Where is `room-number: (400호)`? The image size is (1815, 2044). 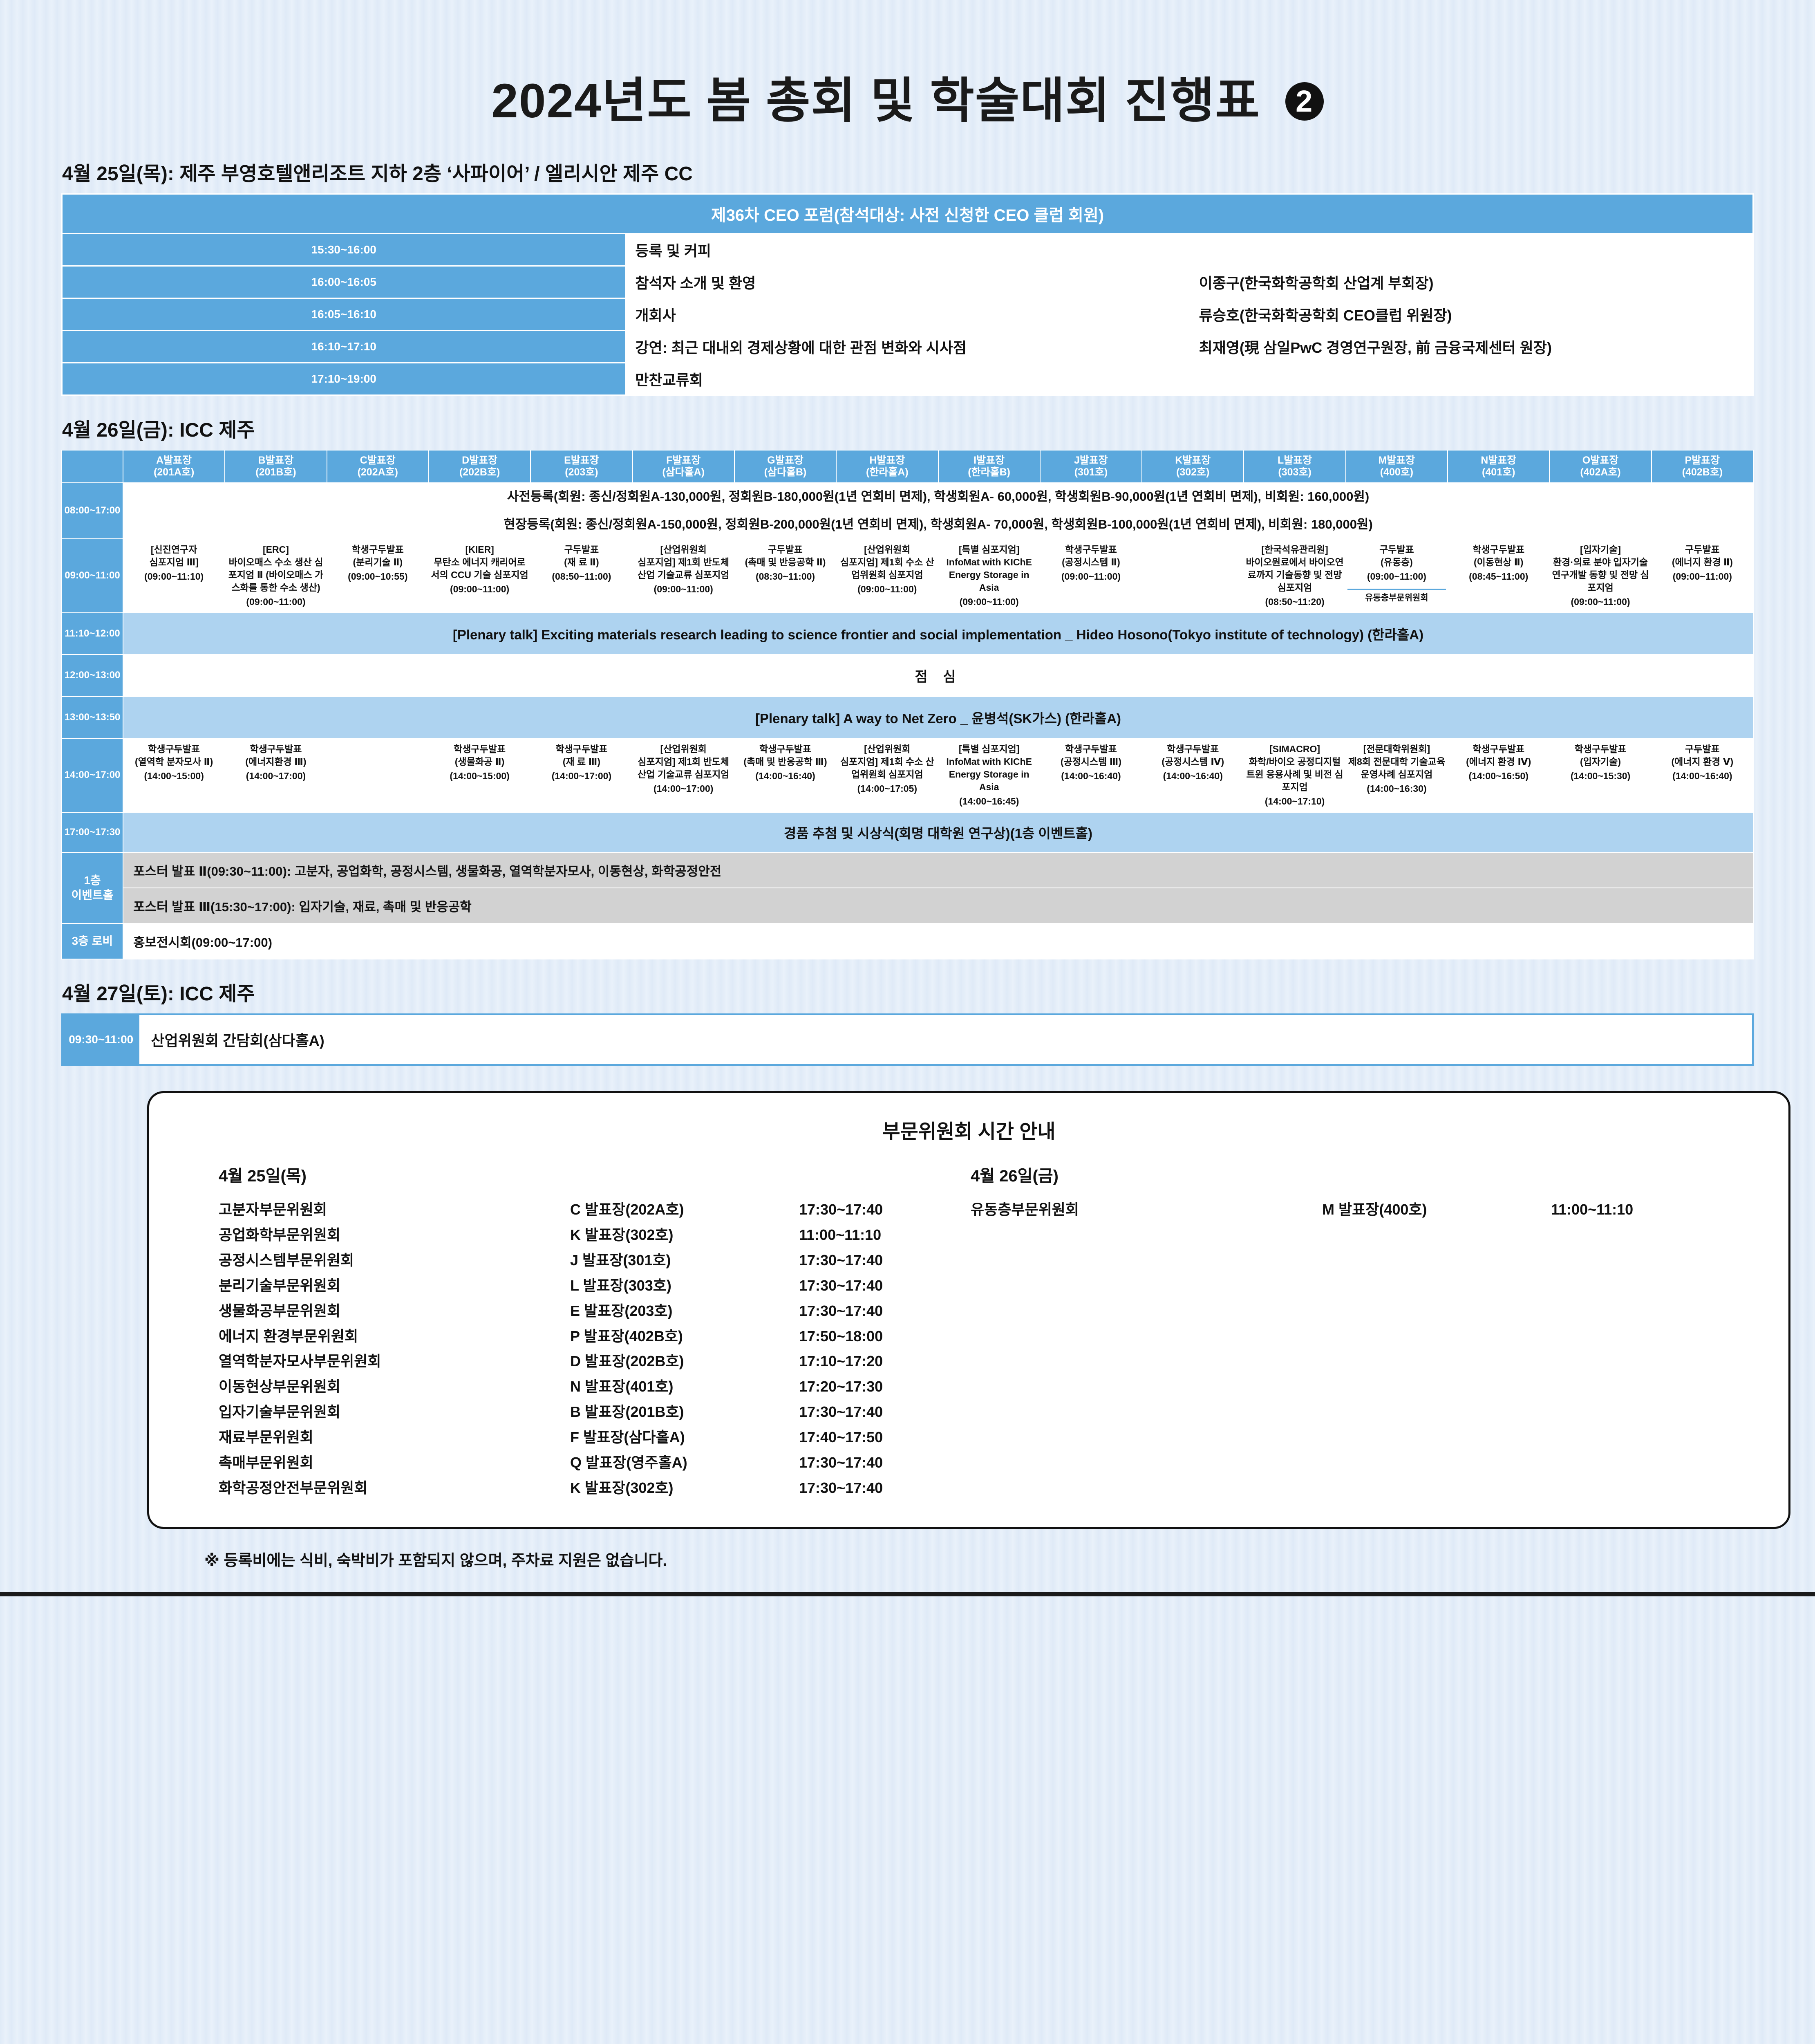
room-number: (400호) is located at coordinates (1397, 472).